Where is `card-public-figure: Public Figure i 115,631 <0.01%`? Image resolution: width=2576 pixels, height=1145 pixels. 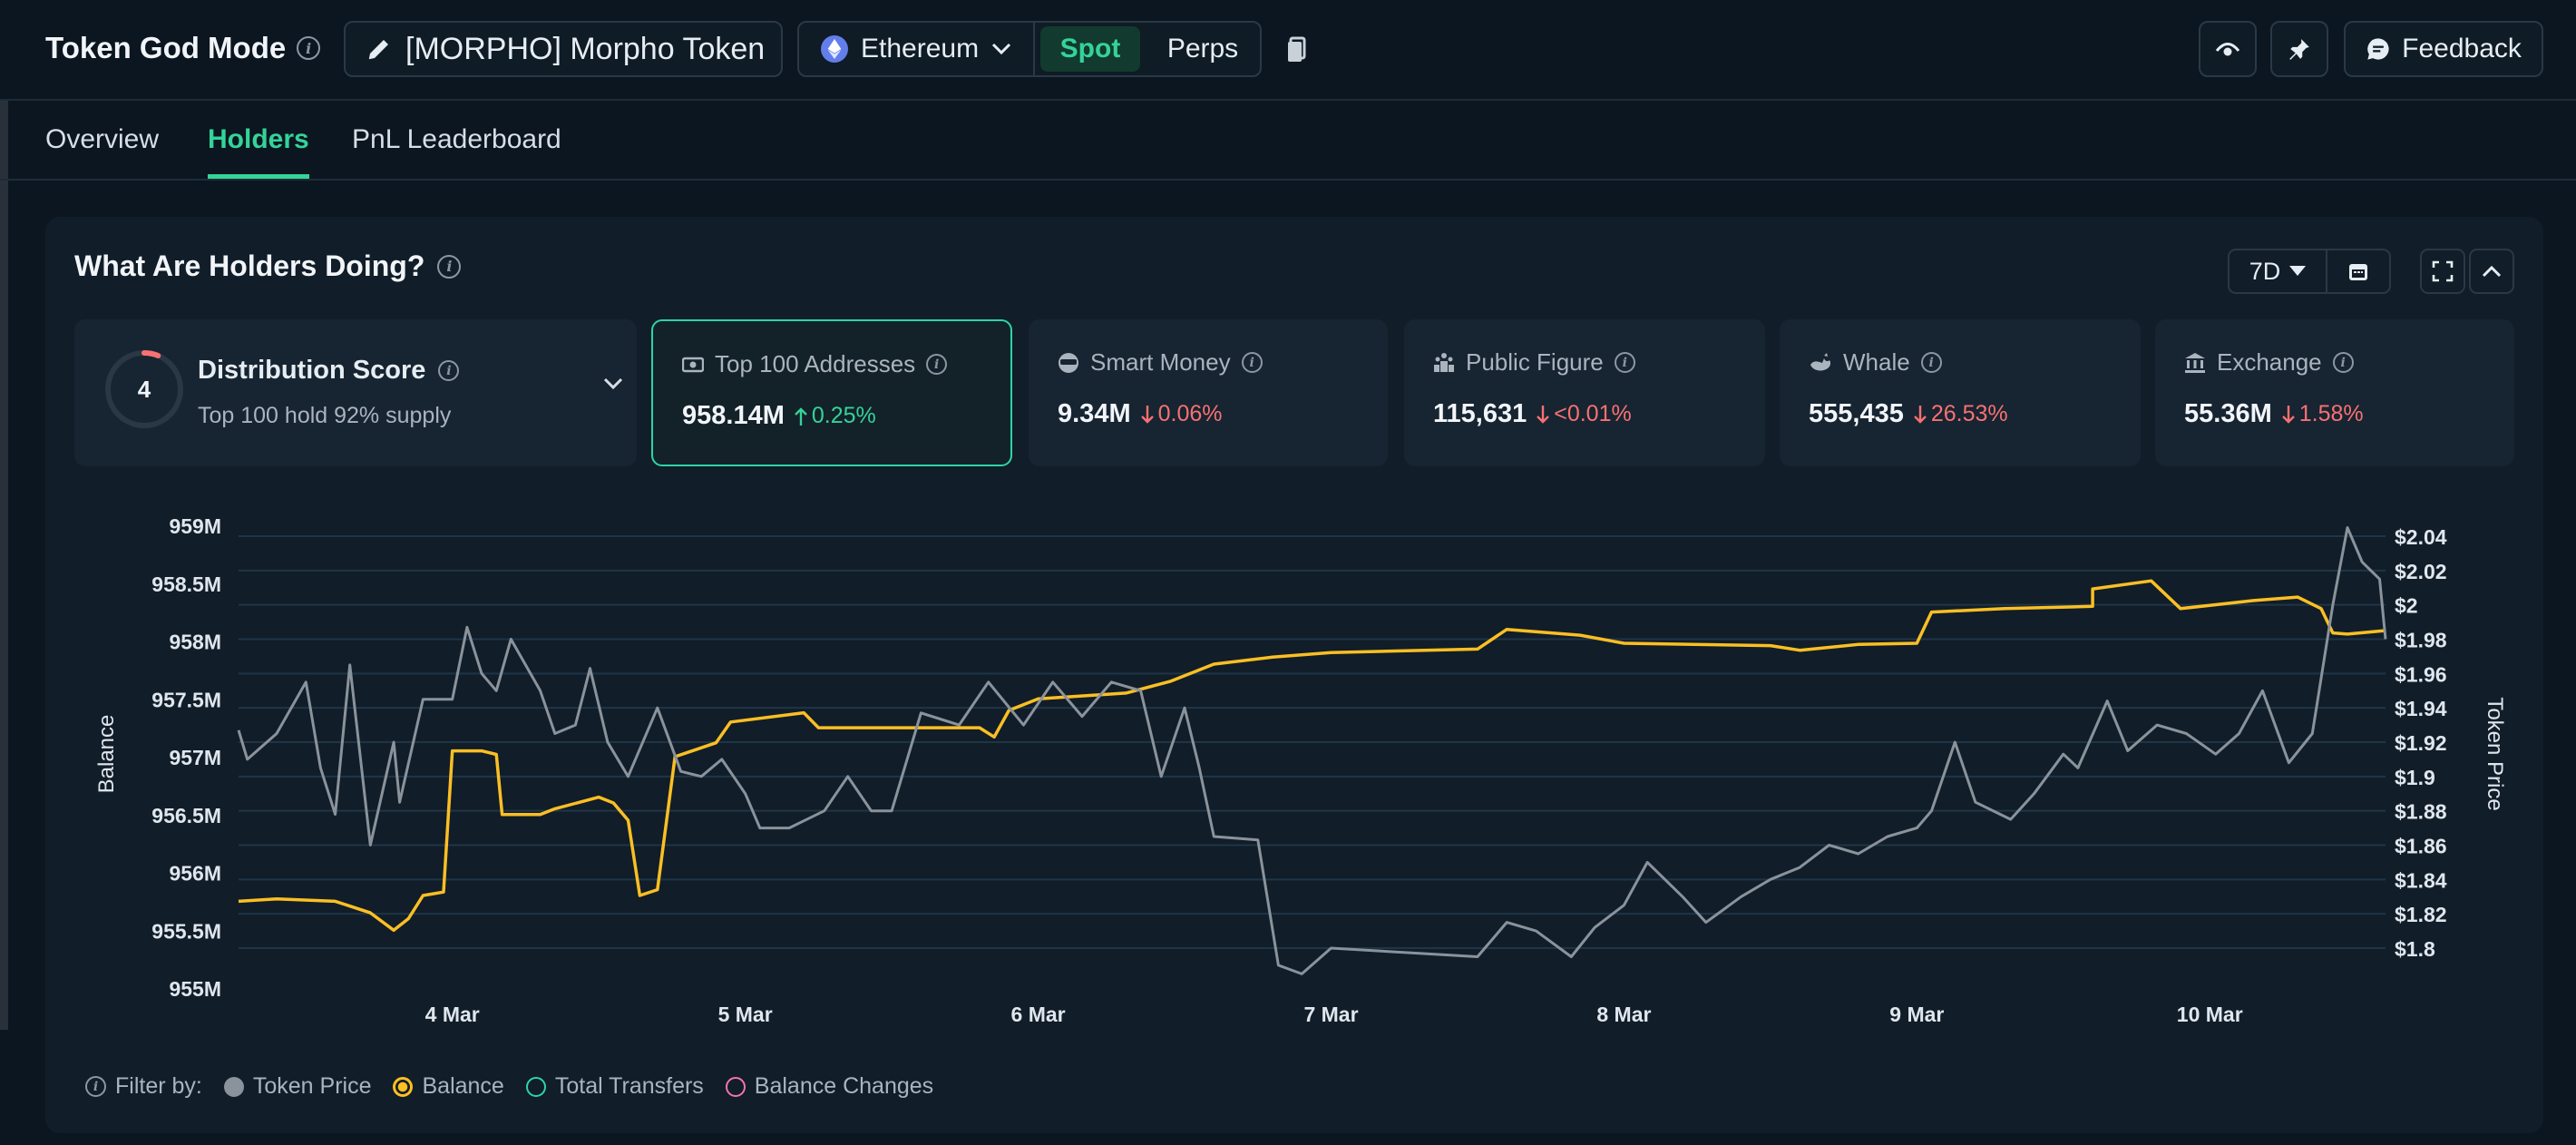 card-public-figure: Public Figure i 115,631 <0.01% is located at coordinates (1584, 392).